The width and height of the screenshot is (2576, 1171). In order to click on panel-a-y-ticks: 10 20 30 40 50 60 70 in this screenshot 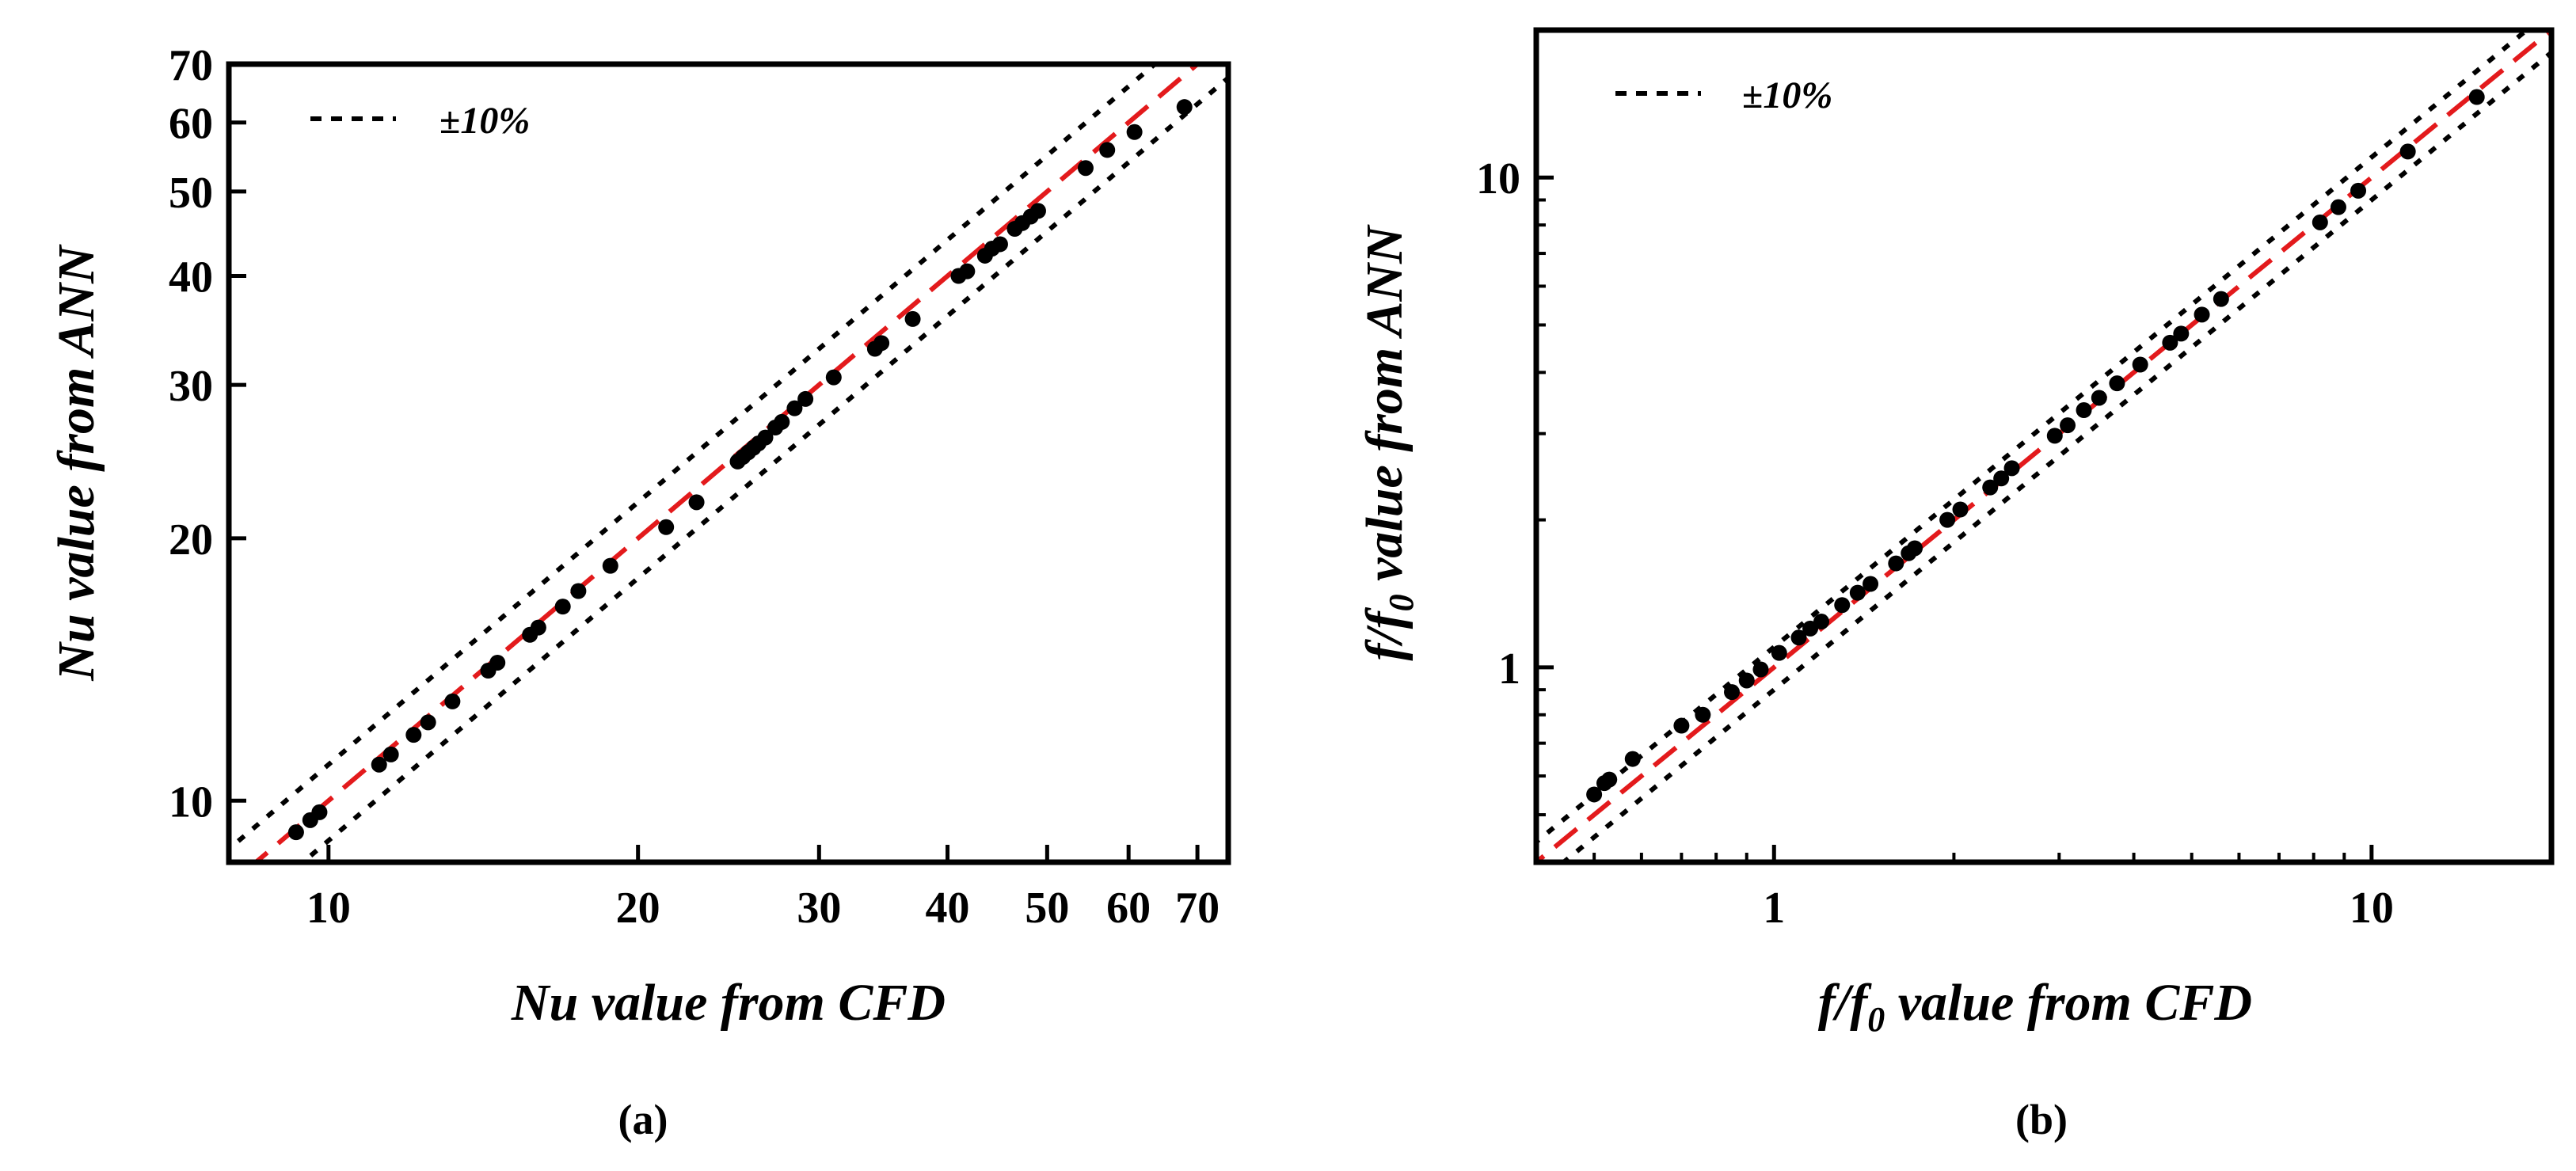, I will do `click(207, 434)`.